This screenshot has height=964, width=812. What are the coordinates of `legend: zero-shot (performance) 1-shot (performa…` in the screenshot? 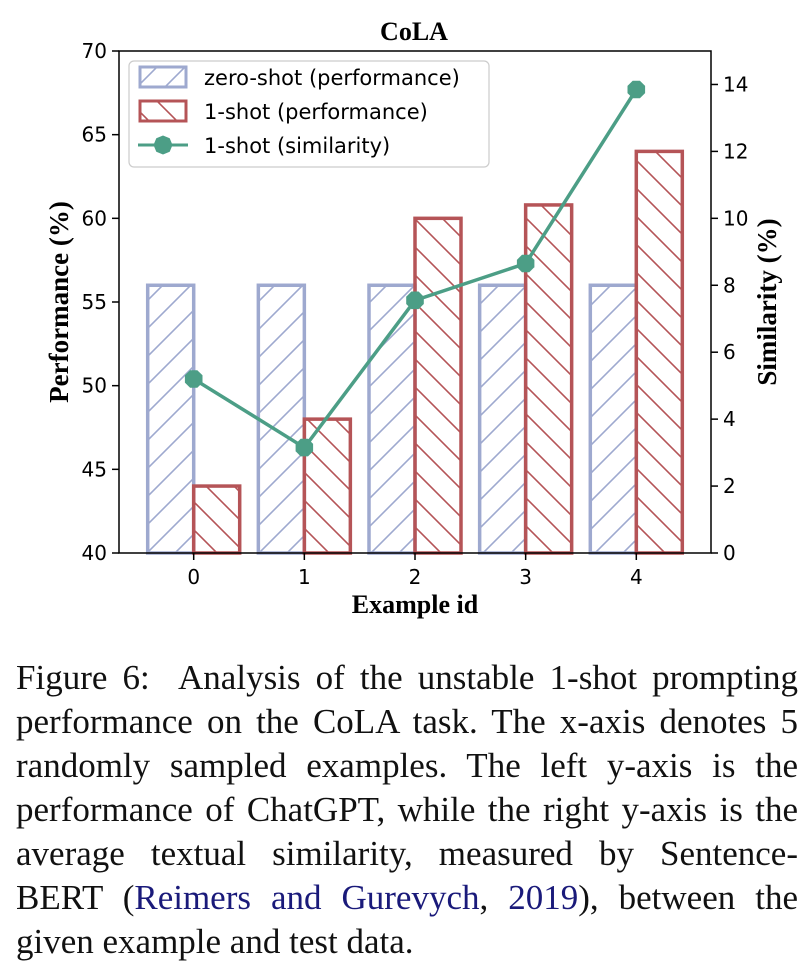 It's located at (309, 114).